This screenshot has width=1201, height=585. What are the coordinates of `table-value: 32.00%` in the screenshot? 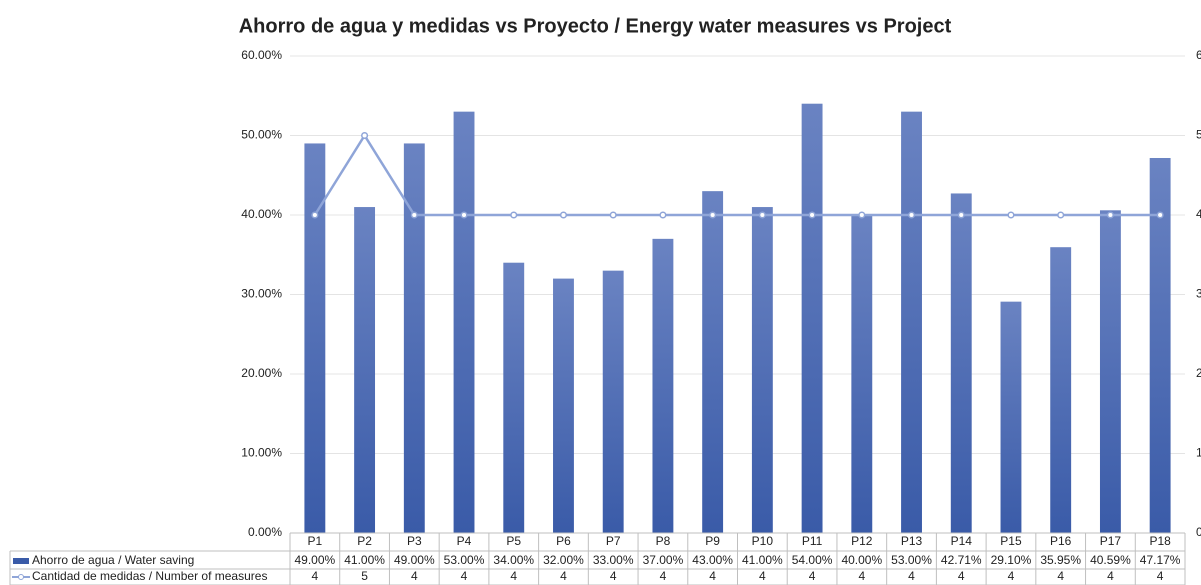 It's located at (563, 560).